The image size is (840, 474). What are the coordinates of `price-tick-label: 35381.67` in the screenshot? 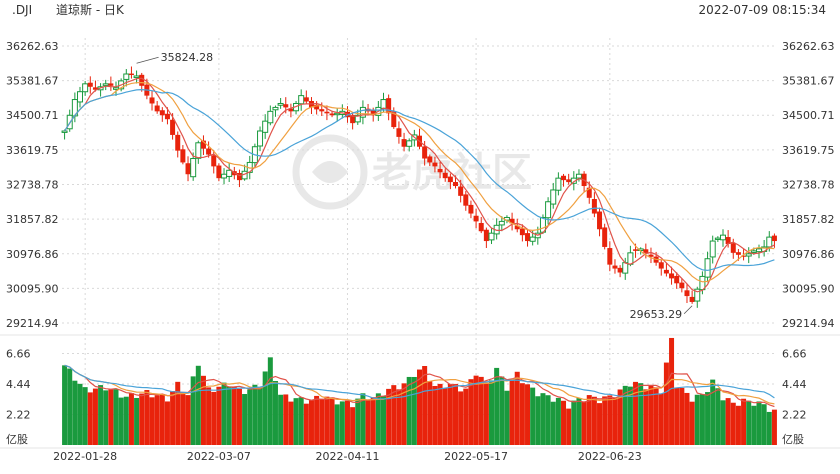 It's located at (32, 81).